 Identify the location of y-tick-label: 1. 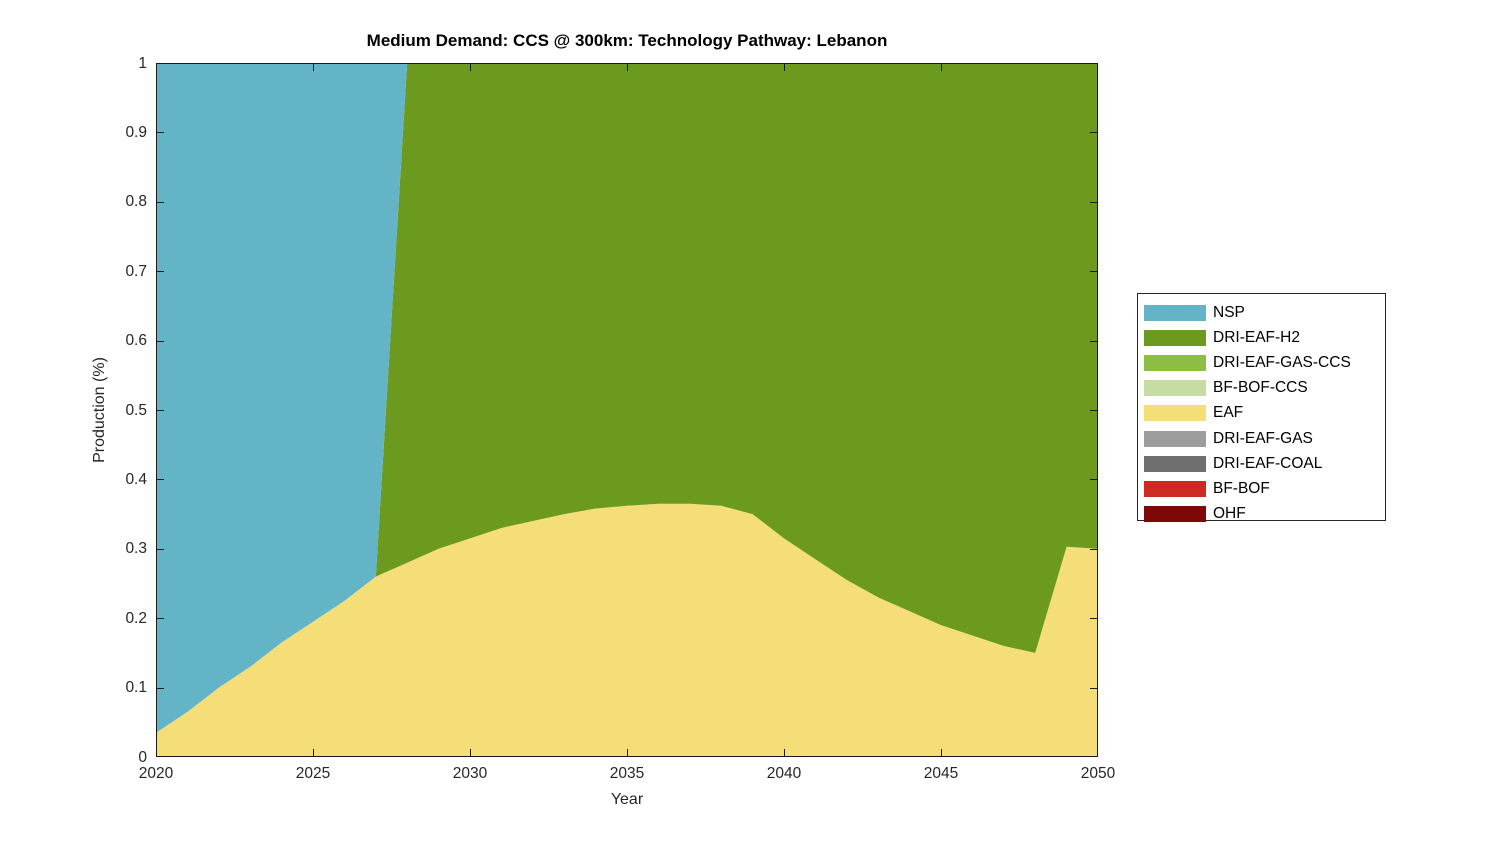
(142, 63).